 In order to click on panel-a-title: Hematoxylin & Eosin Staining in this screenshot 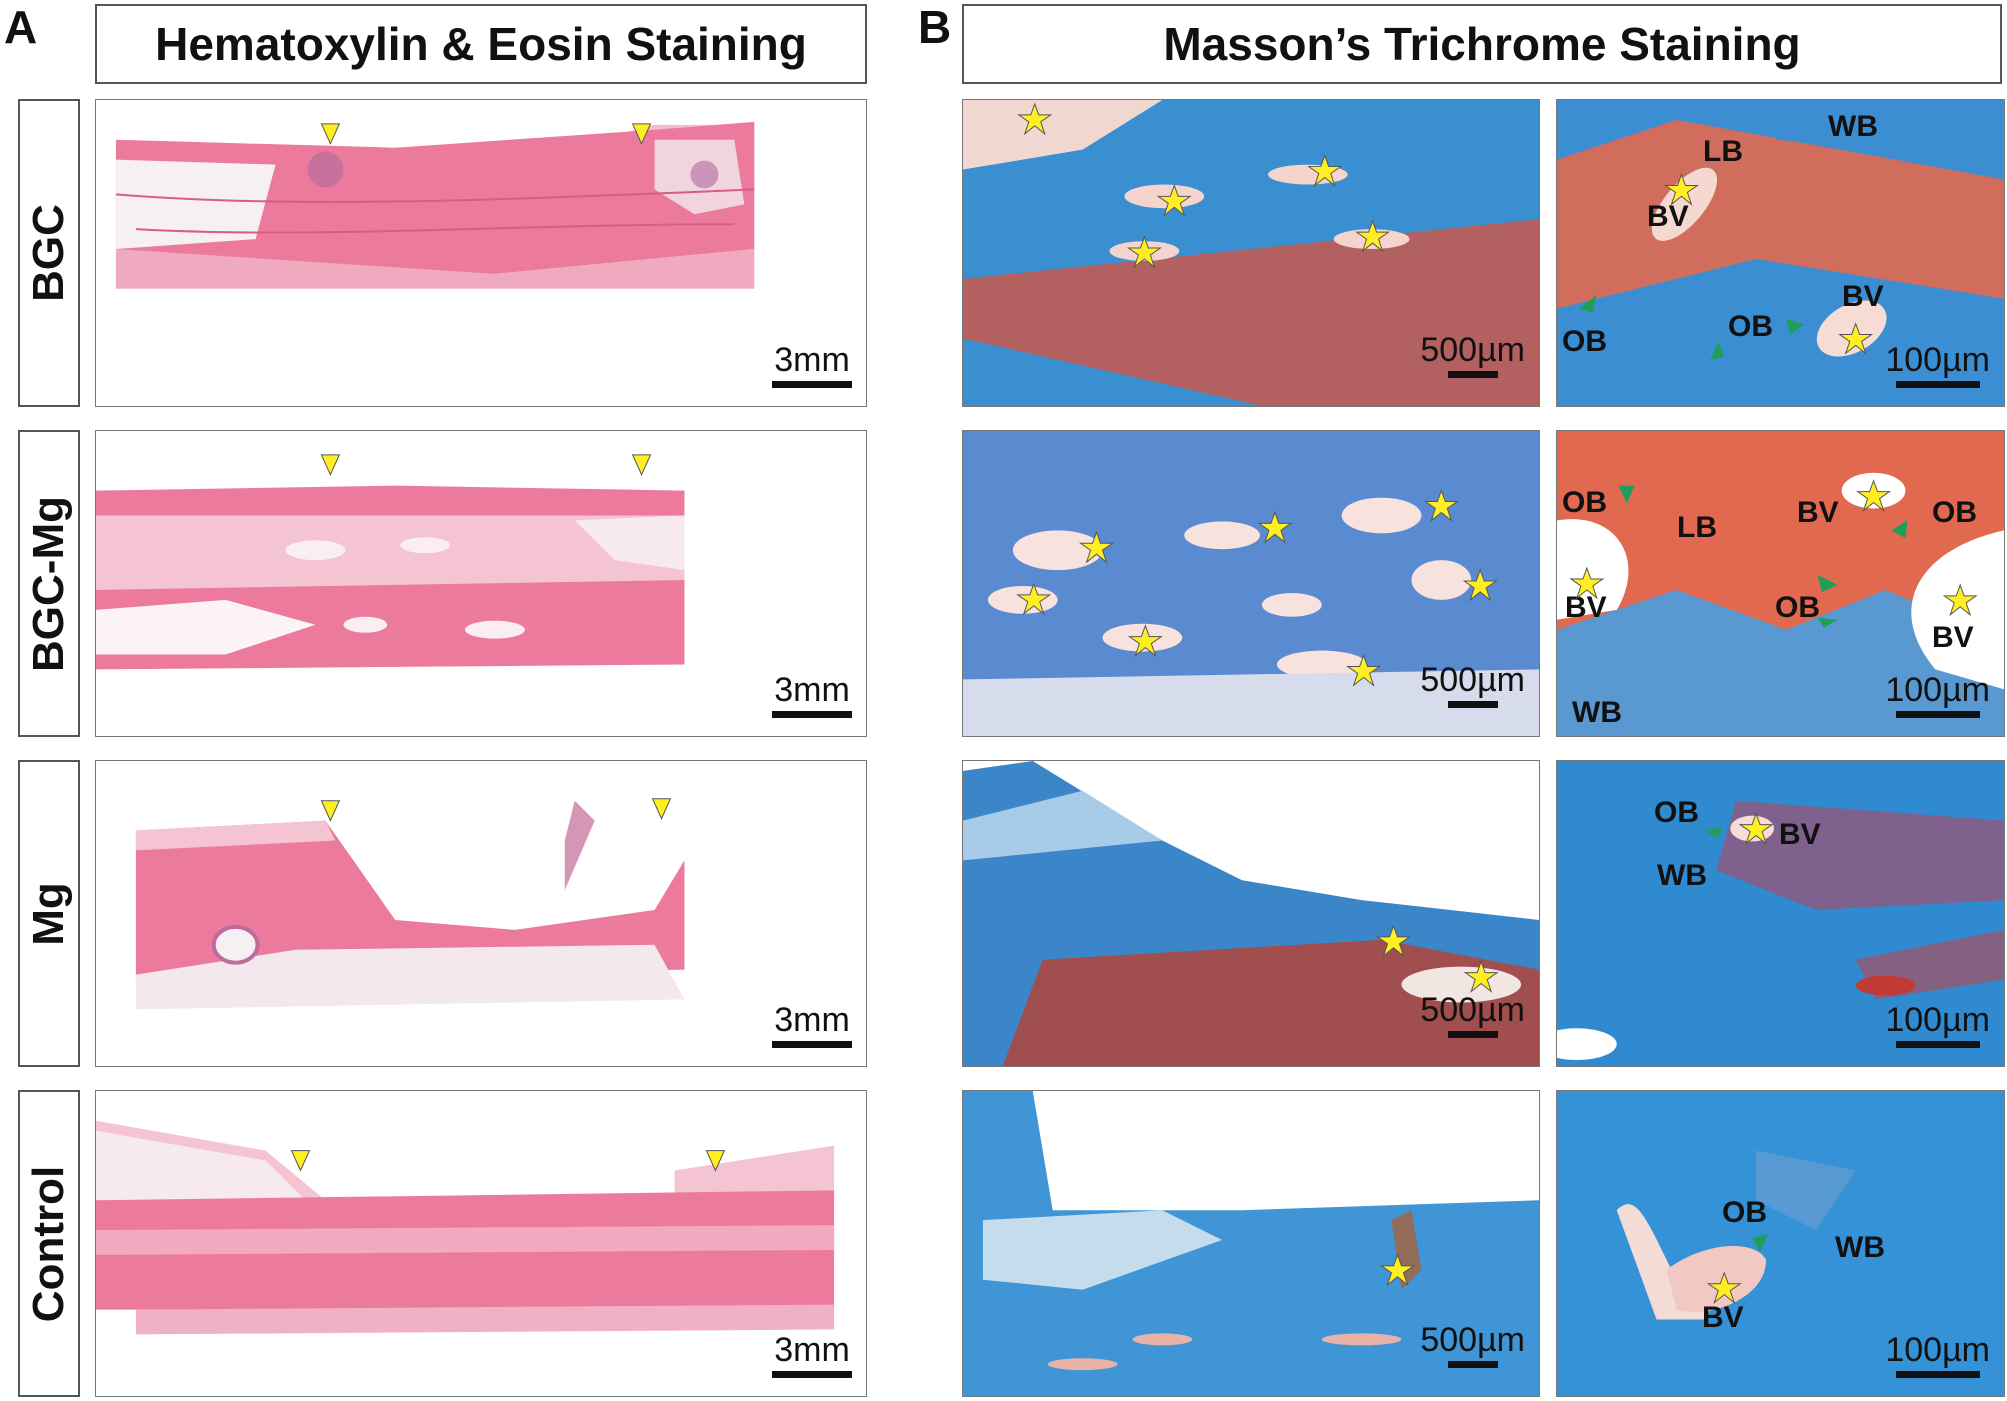, I will do `click(481, 44)`.